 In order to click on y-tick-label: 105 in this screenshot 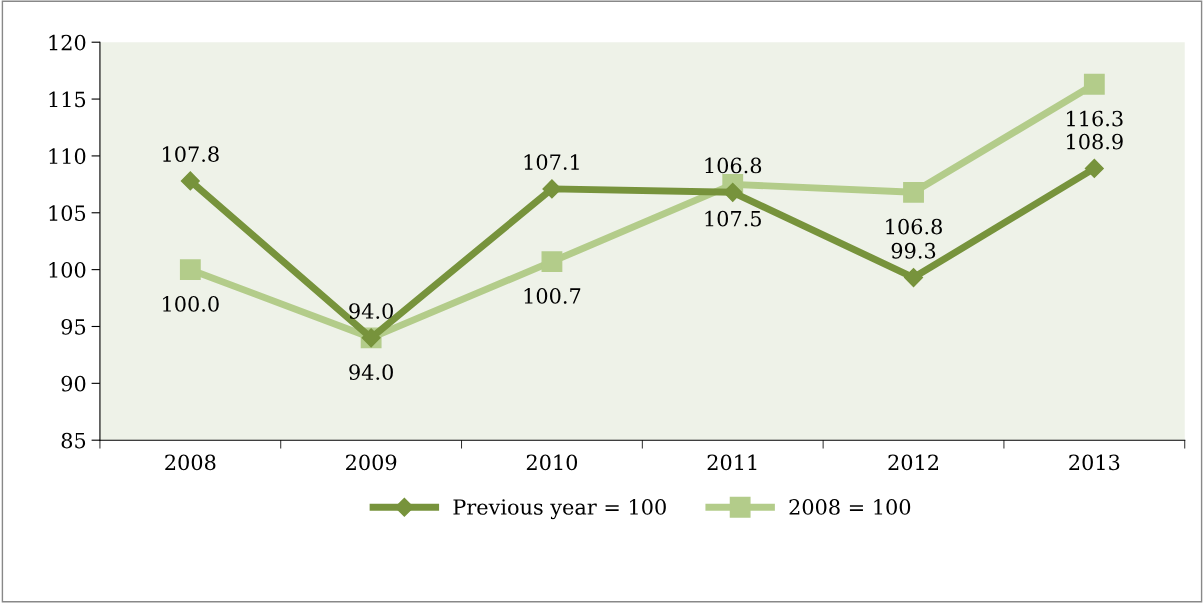, I will do `click(67, 213)`.